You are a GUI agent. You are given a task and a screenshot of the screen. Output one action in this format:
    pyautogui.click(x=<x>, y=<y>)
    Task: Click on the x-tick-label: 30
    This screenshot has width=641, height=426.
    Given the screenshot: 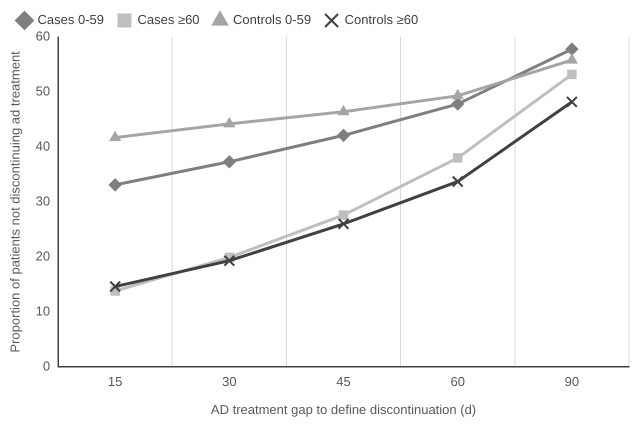 What is the action you would take?
    pyautogui.click(x=229, y=382)
    